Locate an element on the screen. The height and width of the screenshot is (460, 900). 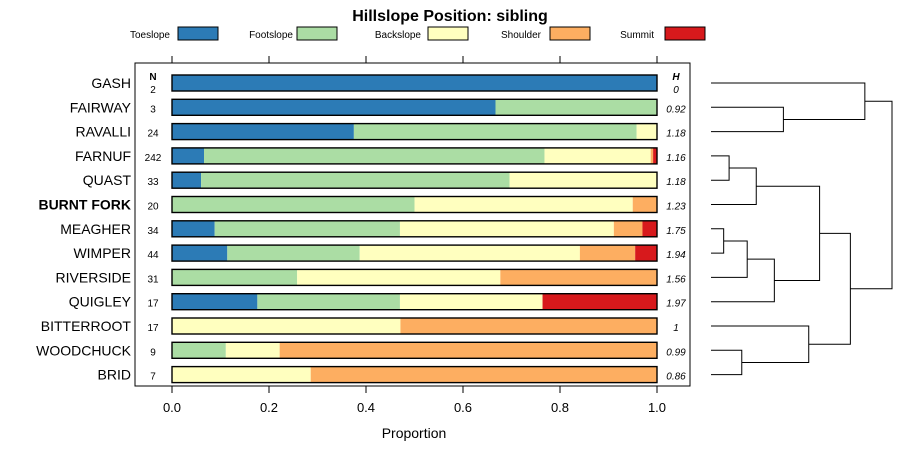
bar-segment-wimper-footslope is located at coordinates (293, 253).